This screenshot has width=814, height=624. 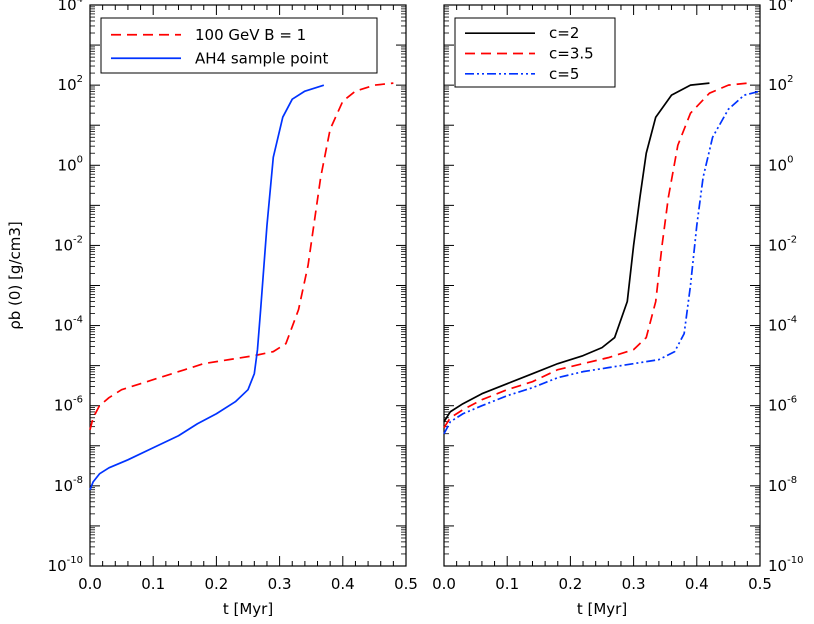 What do you see at coordinates (250, 35) in the screenshot?
I see `left-legend-label-0: 100 GeV B = 1` at bounding box center [250, 35].